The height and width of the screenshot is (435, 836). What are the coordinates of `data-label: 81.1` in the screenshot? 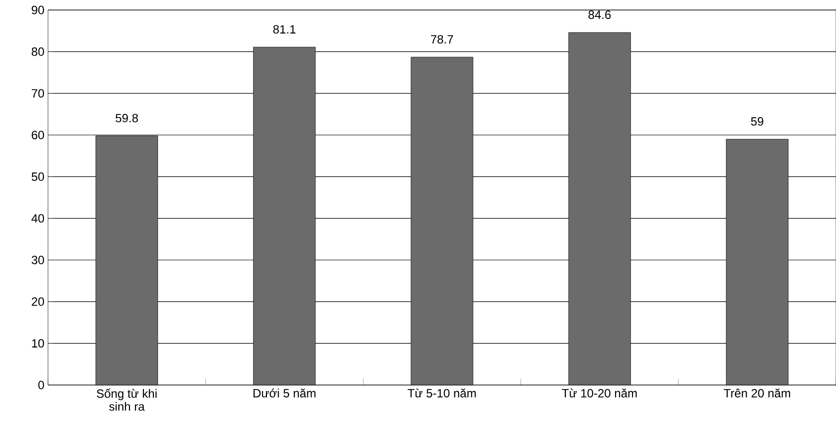 It's located at (284, 29).